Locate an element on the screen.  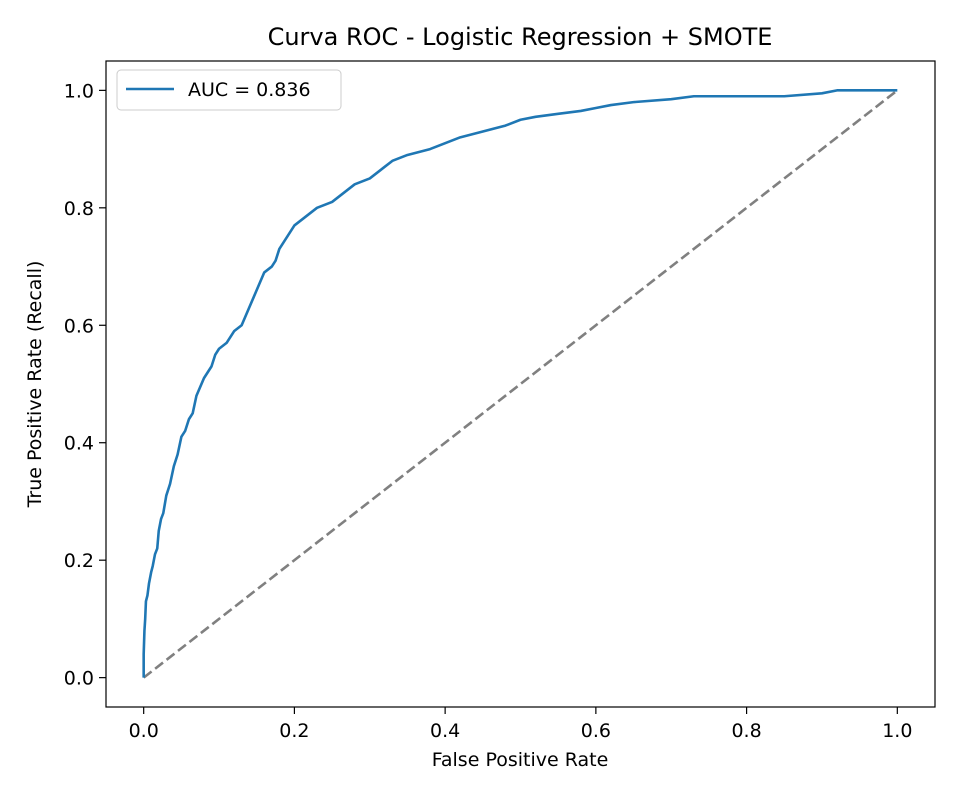
x-axis-ticks: 0.0 0.2 0.4 0.6 0.8 1.0 is located at coordinates (520, 724).